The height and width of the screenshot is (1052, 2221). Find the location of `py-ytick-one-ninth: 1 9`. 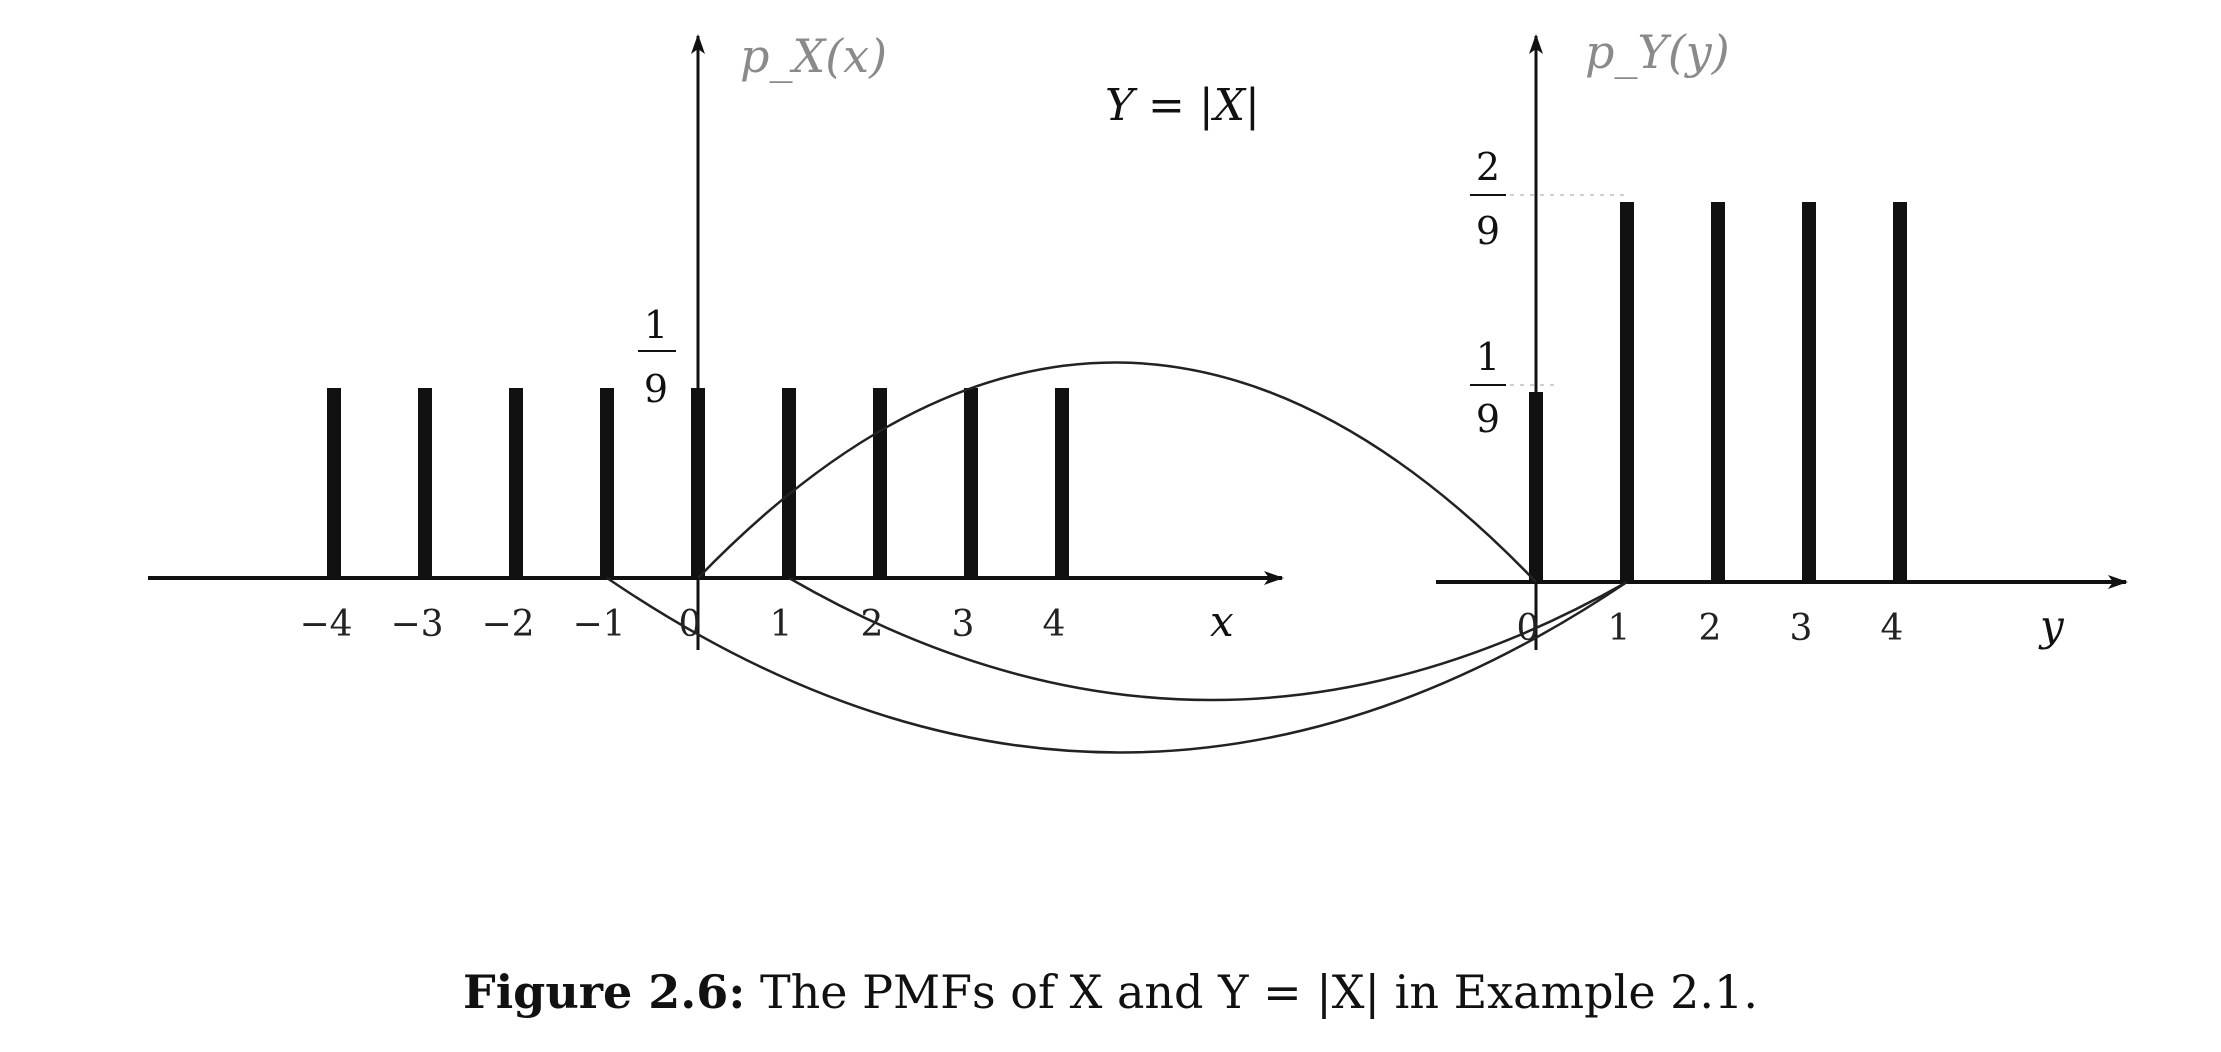

py-ytick-one-ninth: 1 9 is located at coordinates (1488, 388).